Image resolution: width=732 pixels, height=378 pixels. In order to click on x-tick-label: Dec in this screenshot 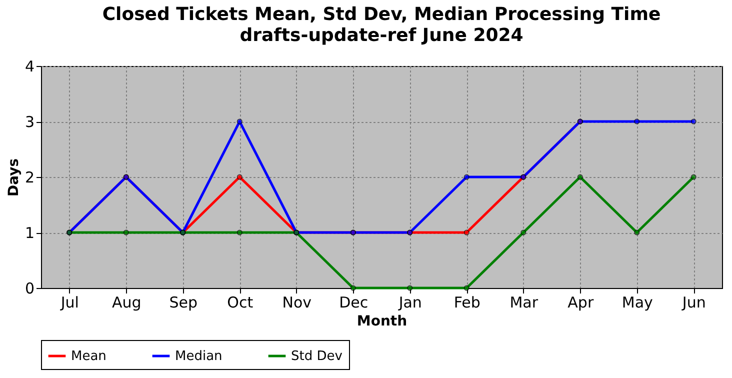, I will do `click(353, 303)`.